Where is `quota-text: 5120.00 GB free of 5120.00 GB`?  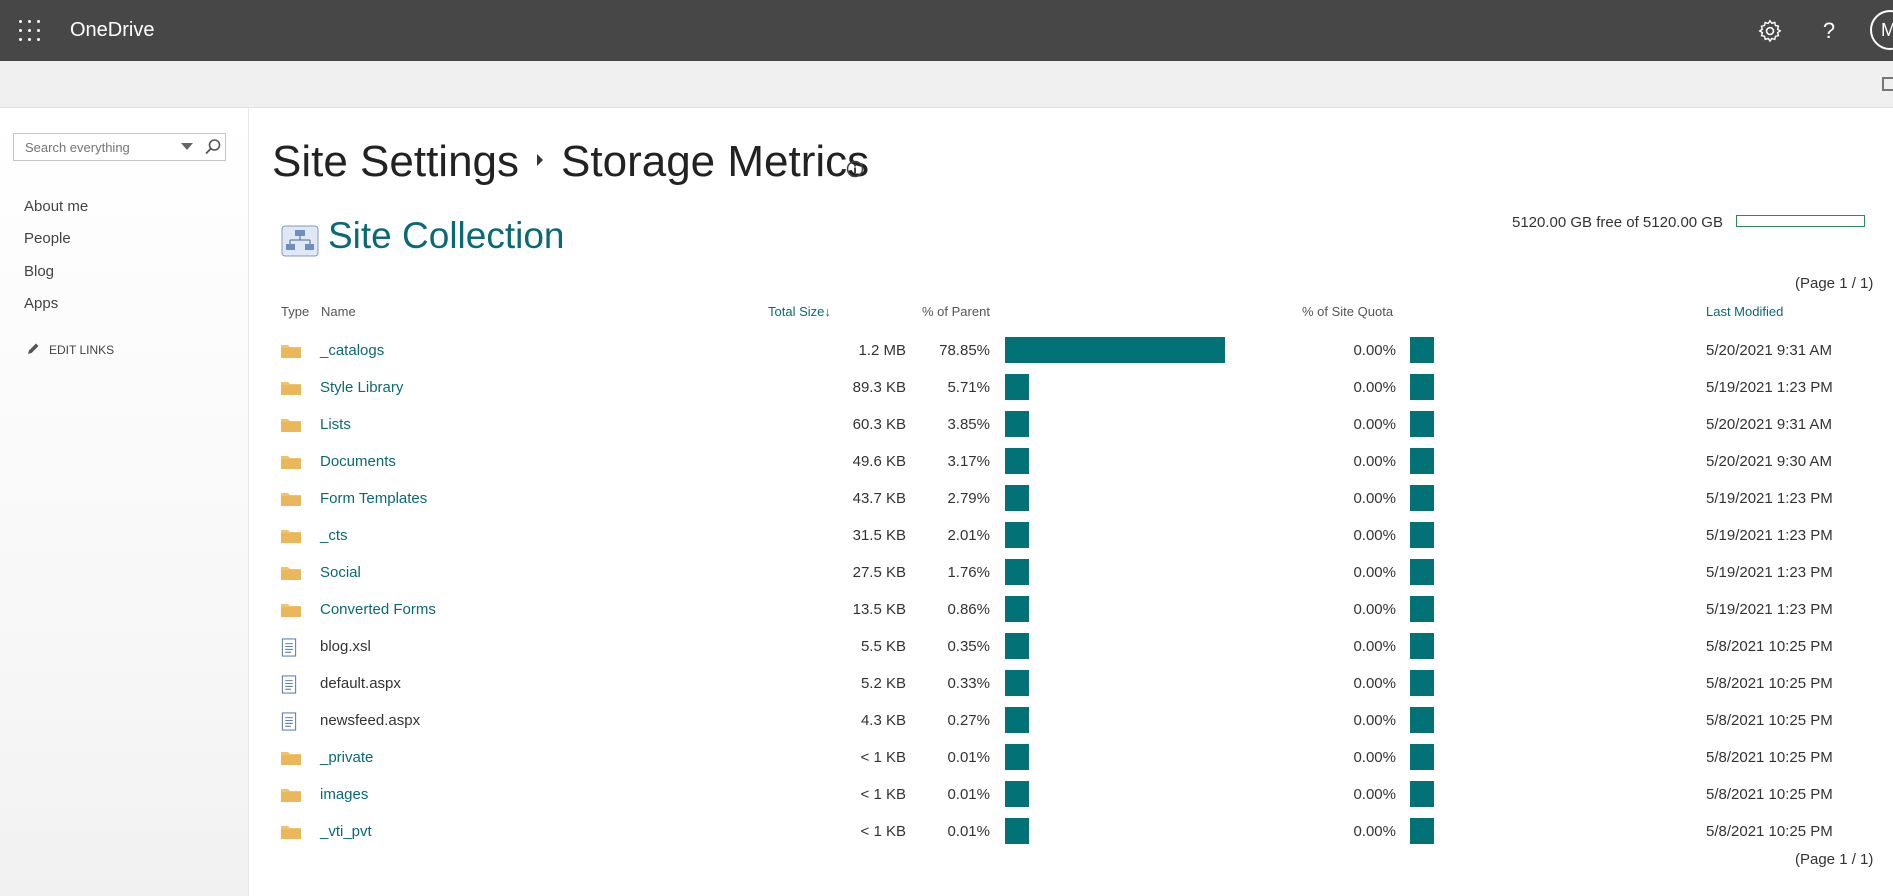 quota-text: 5120.00 GB free of 5120.00 GB is located at coordinates (1617, 222).